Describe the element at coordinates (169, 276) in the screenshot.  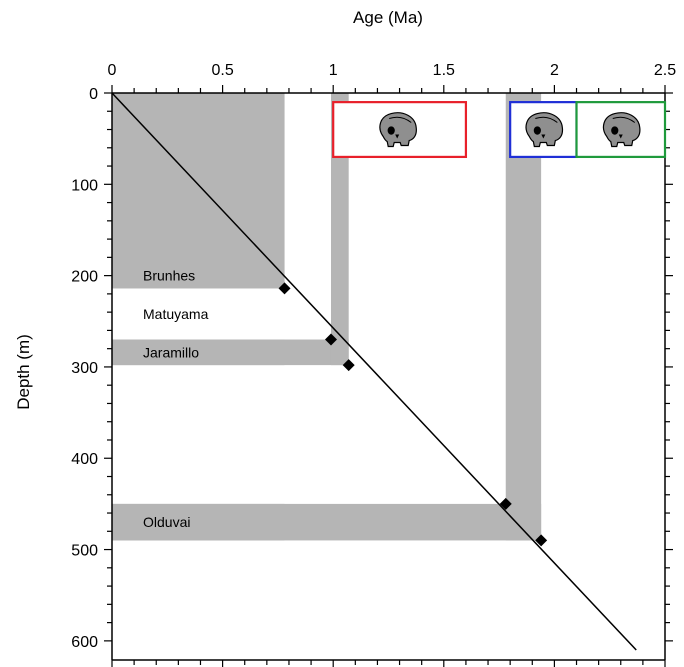
I see `chron-label-brunhes: Brunhes` at that location.